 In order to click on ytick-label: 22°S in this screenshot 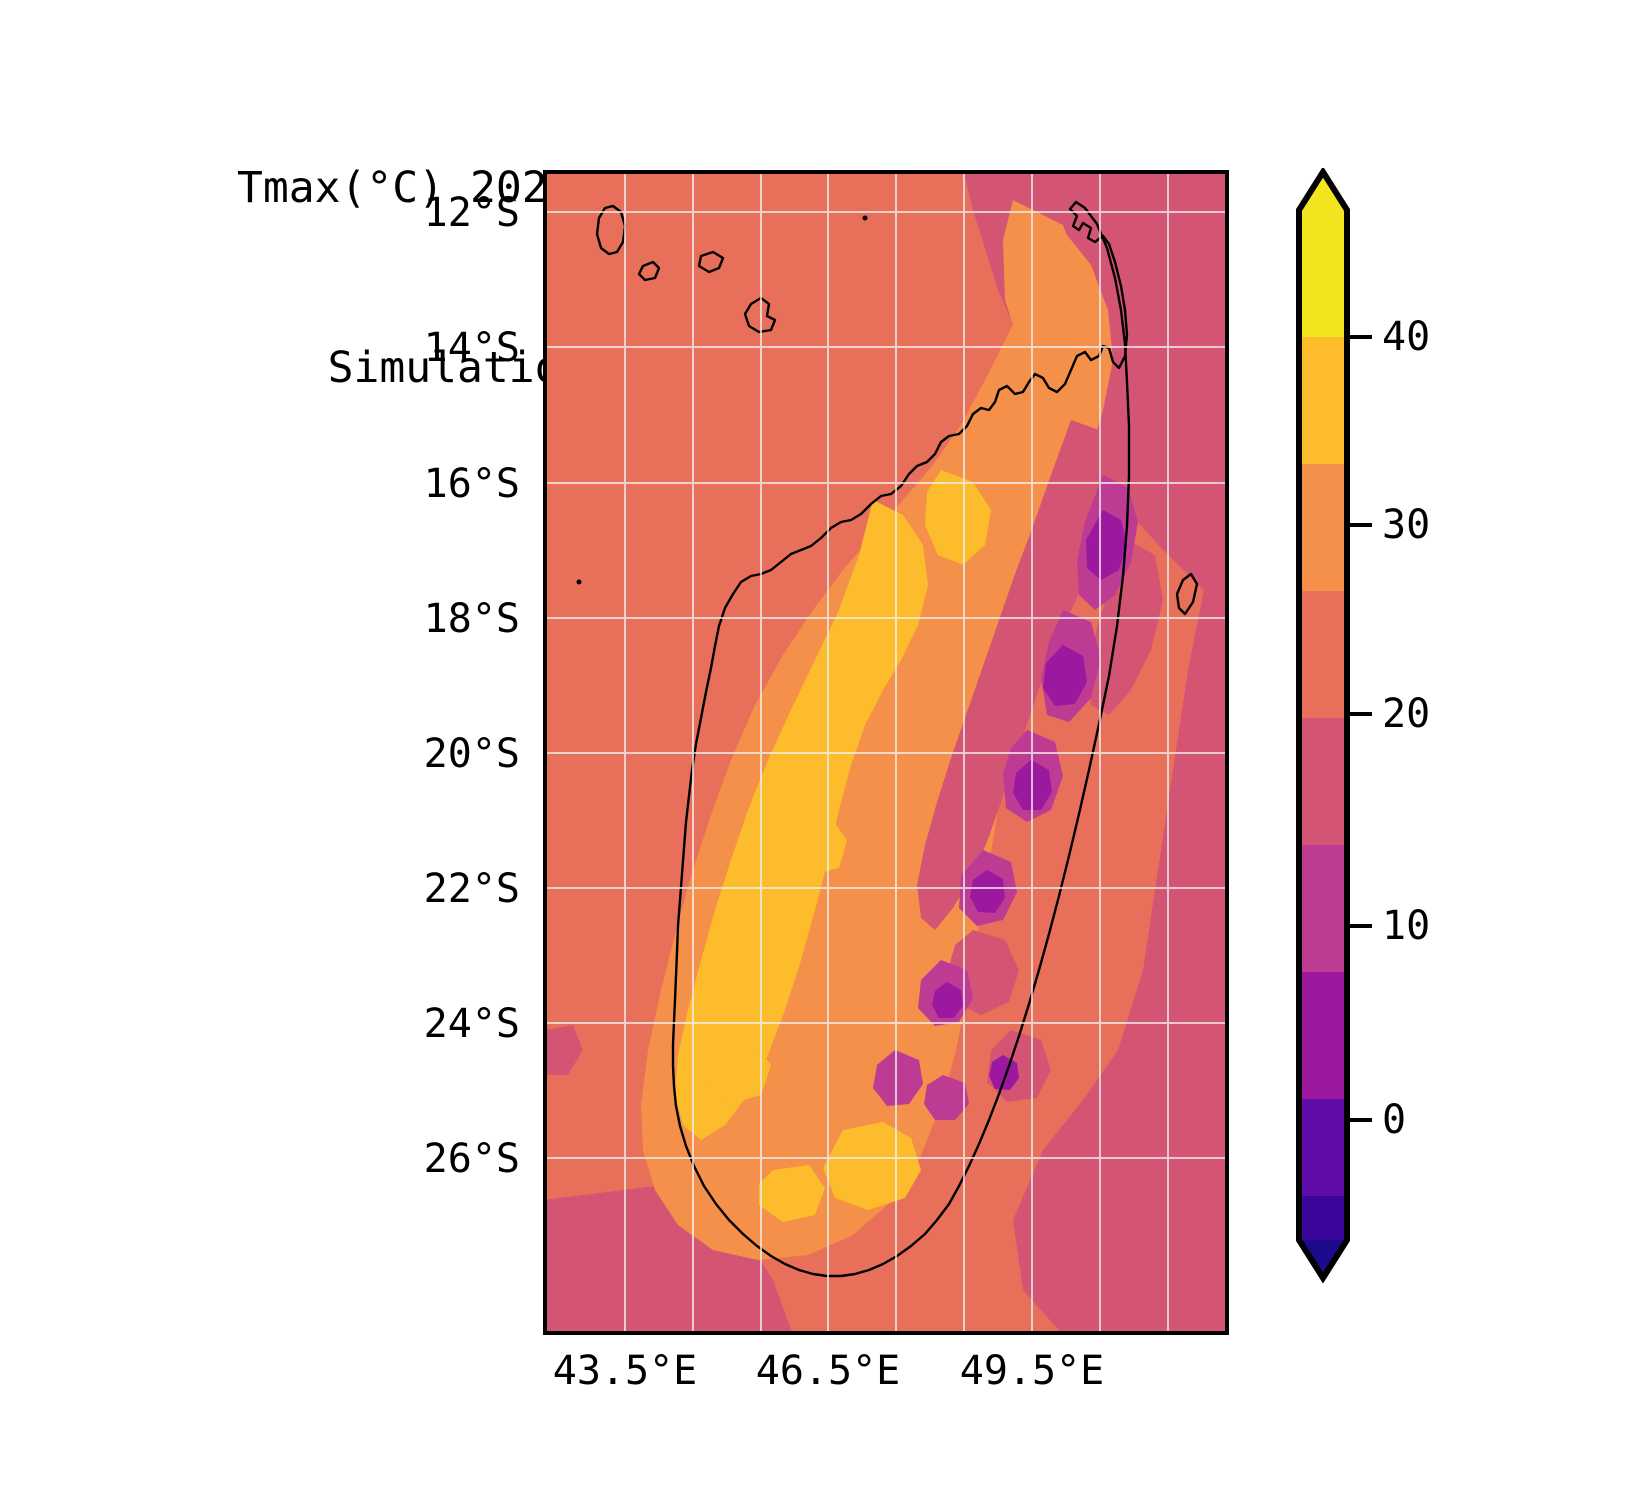, I will do `click(471, 889)`.